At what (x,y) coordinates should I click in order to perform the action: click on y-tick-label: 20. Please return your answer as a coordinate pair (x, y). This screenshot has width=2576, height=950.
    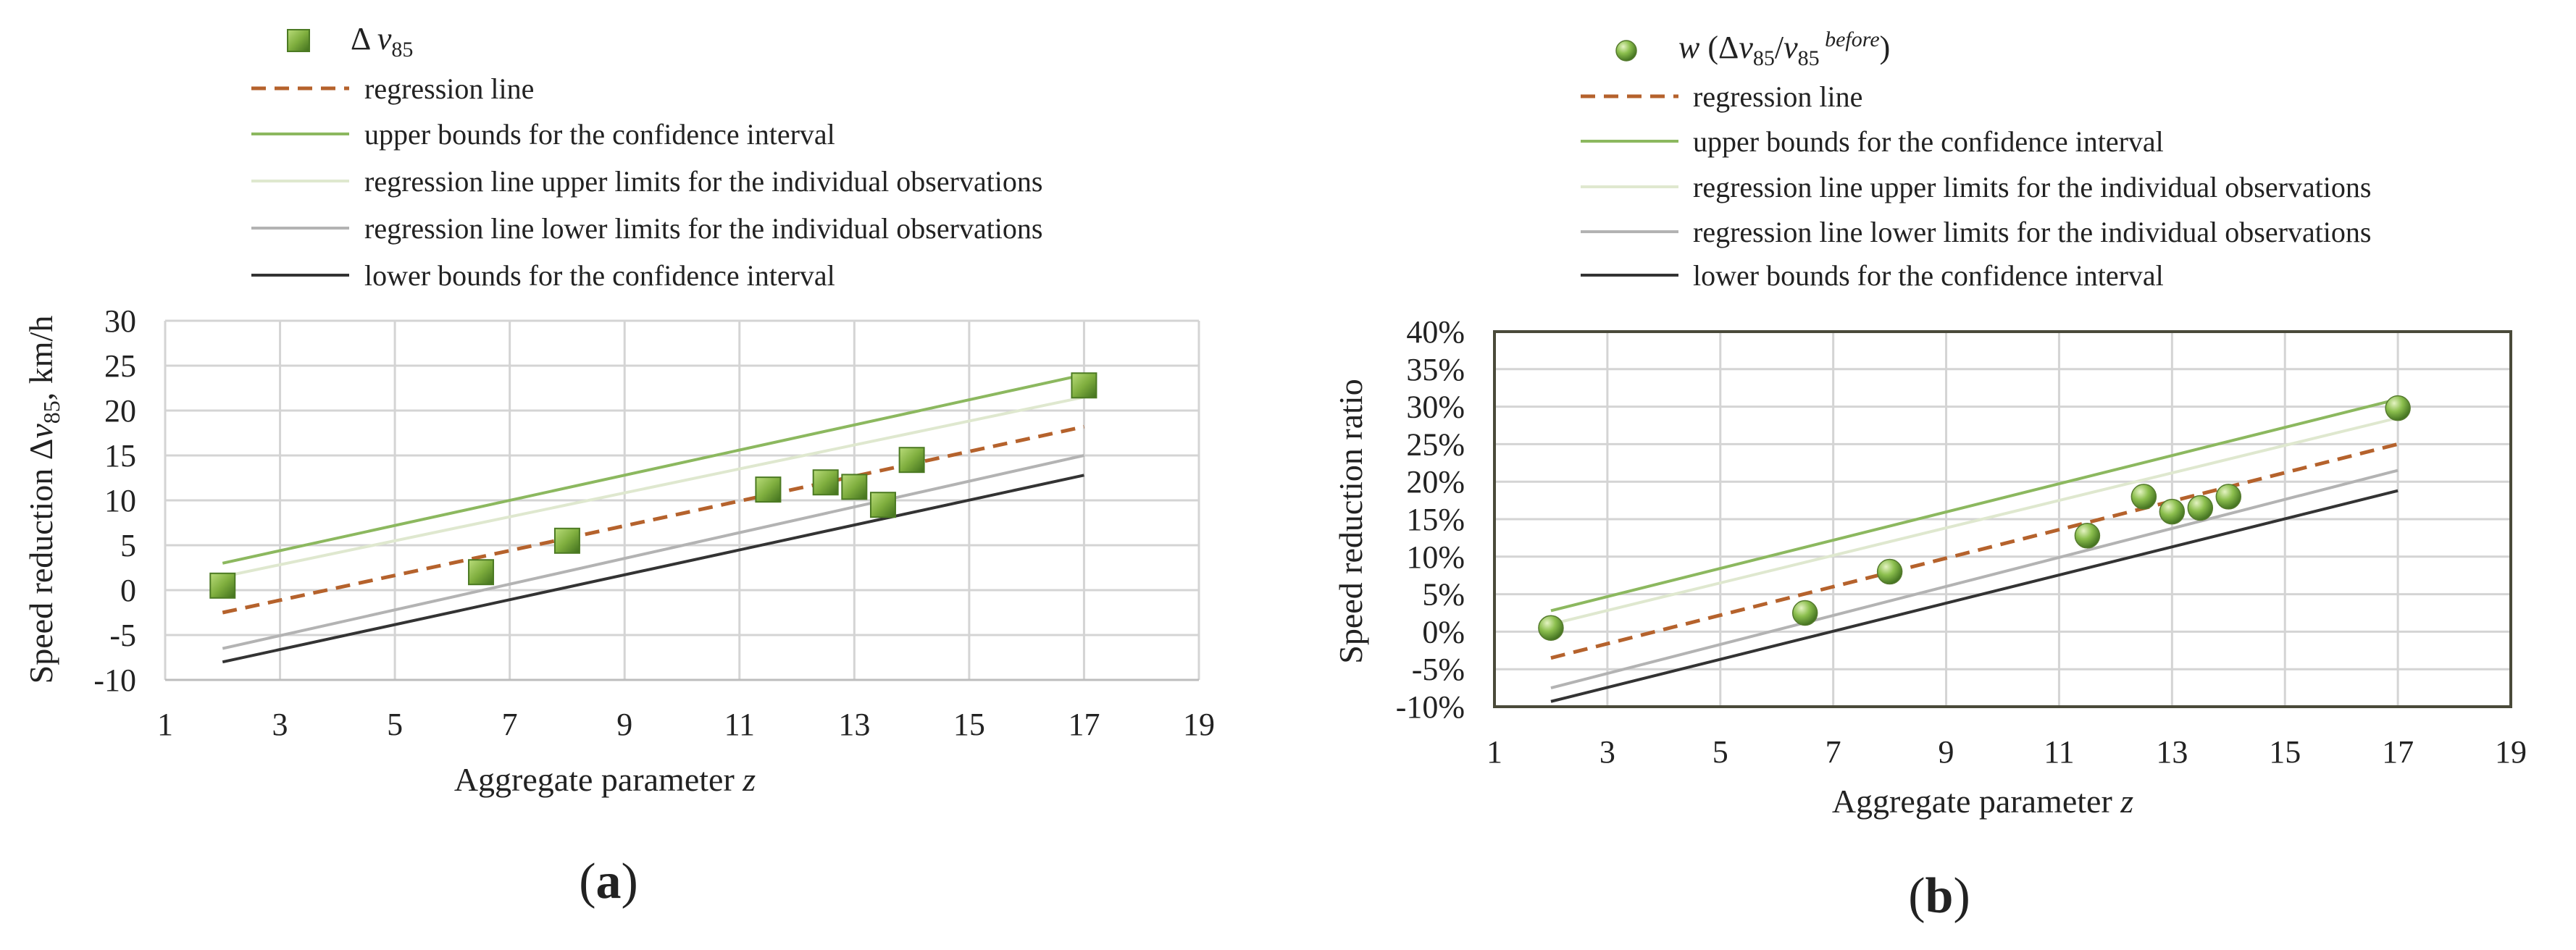
    Looking at the image, I should click on (120, 411).